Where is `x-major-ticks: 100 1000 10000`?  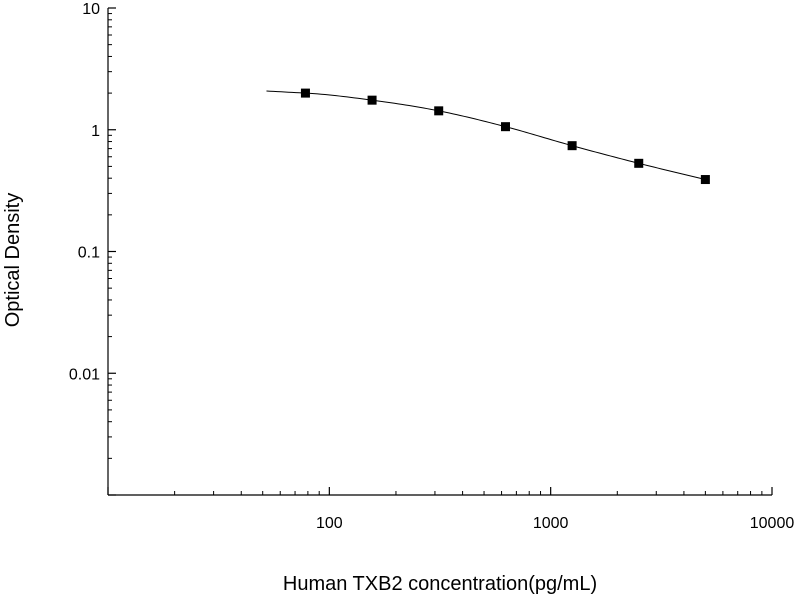
x-major-ticks: 100 1000 10000 is located at coordinates (451, 509).